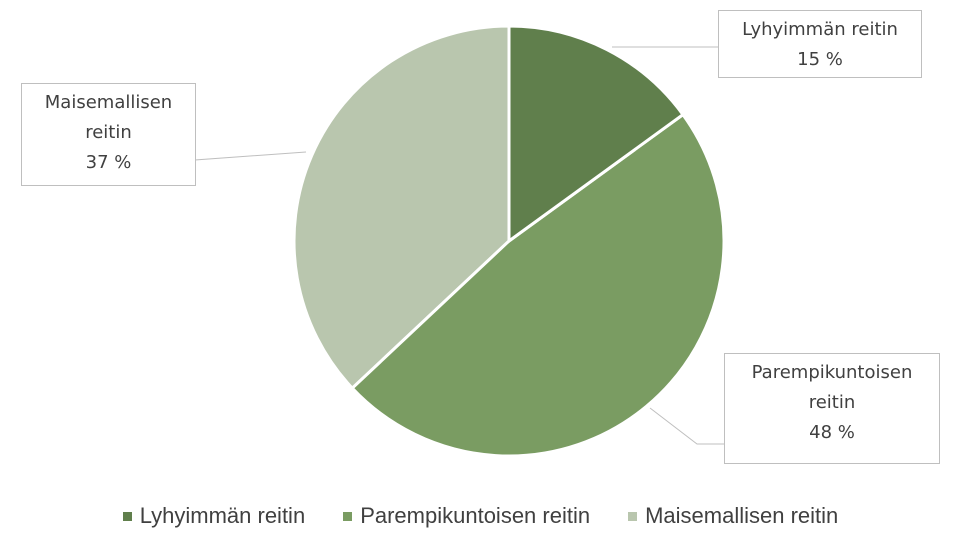 Image resolution: width=961 pixels, height=558 pixels. I want to click on label-category: Lyhyimmän reitin, so click(820, 29).